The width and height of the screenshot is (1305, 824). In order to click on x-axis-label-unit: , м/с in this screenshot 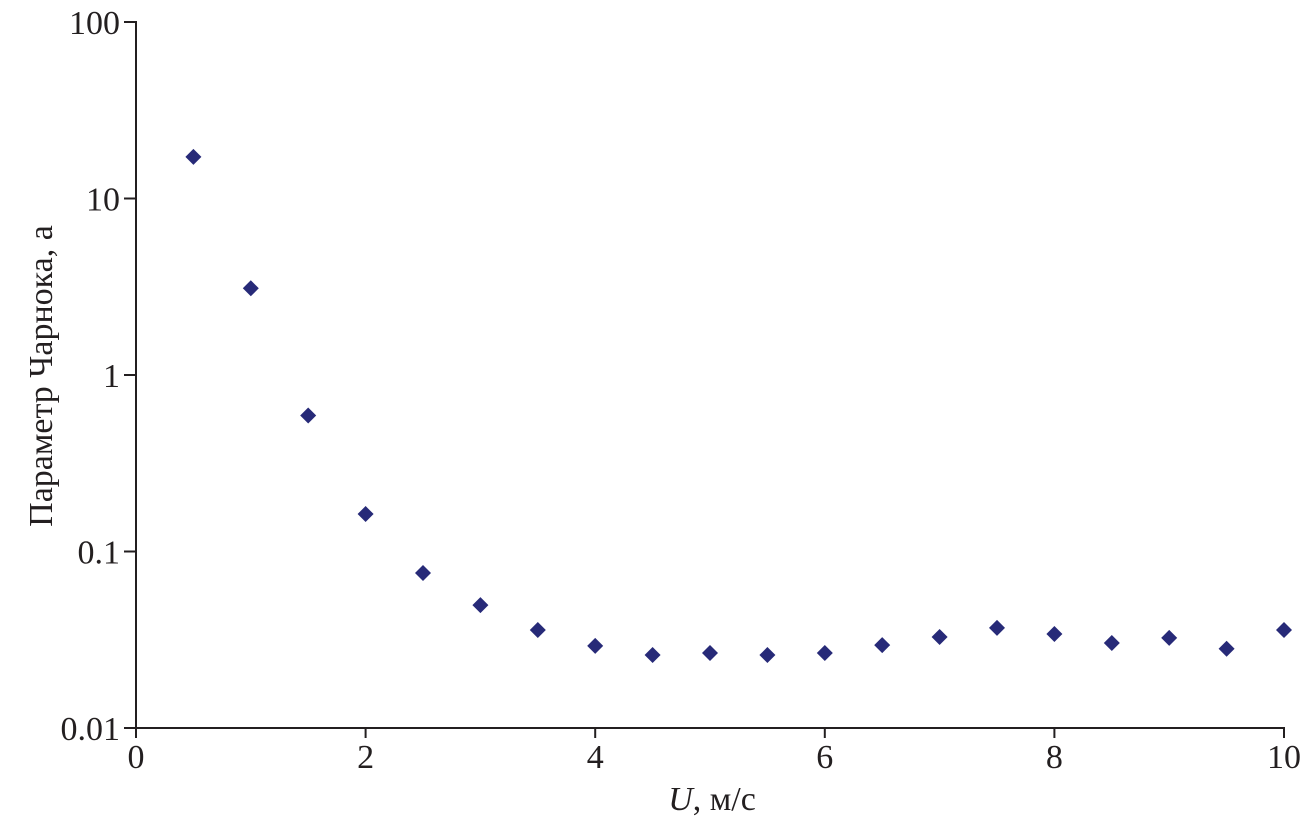, I will do `click(724, 799)`.